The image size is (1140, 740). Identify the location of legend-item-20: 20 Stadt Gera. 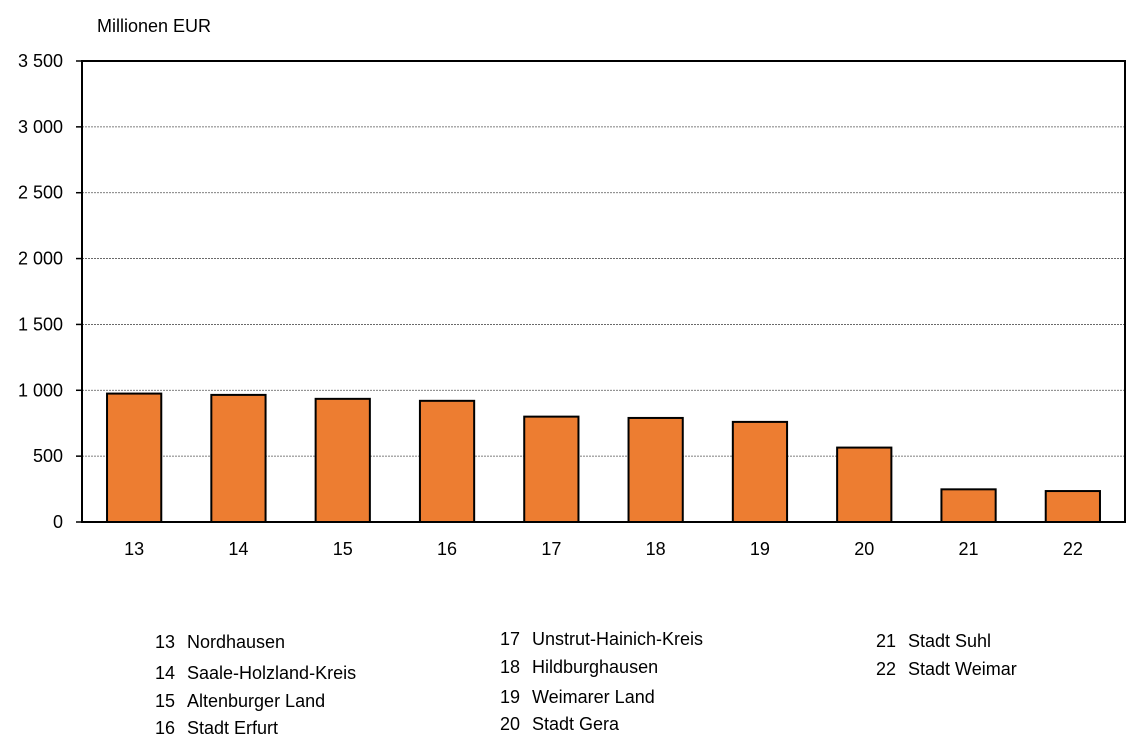
(559, 724).